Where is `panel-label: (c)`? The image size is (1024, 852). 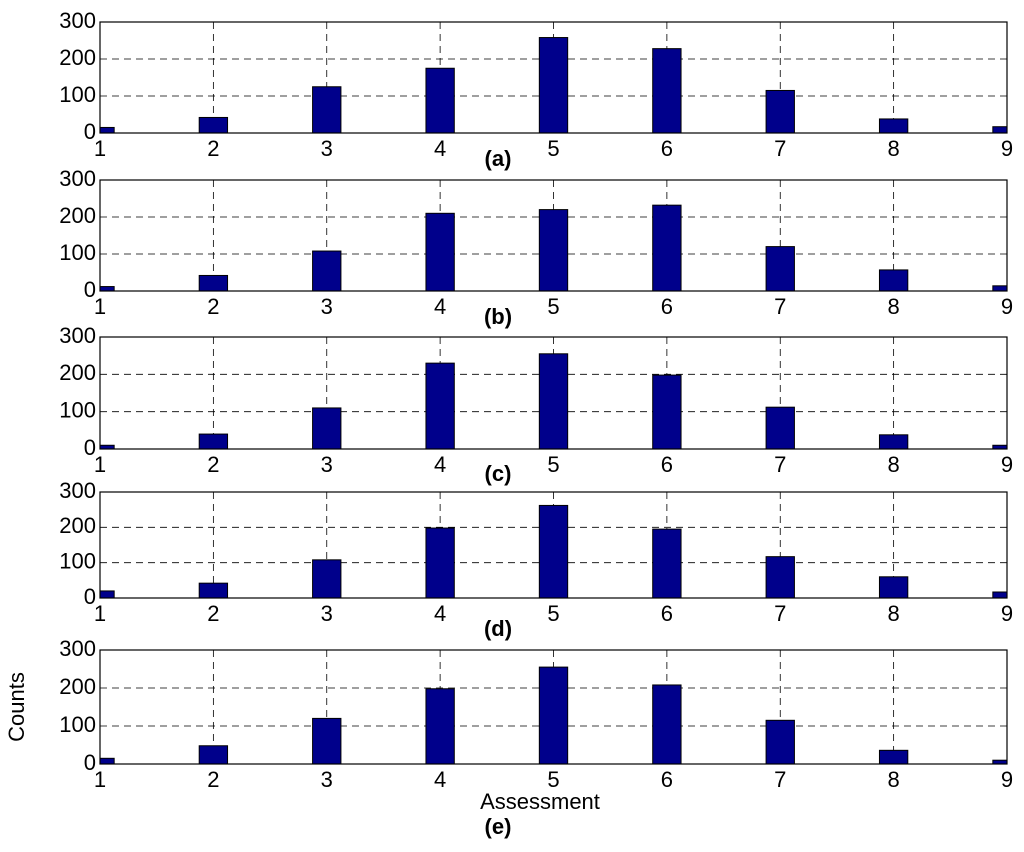
panel-label: (c) is located at coordinates (498, 473).